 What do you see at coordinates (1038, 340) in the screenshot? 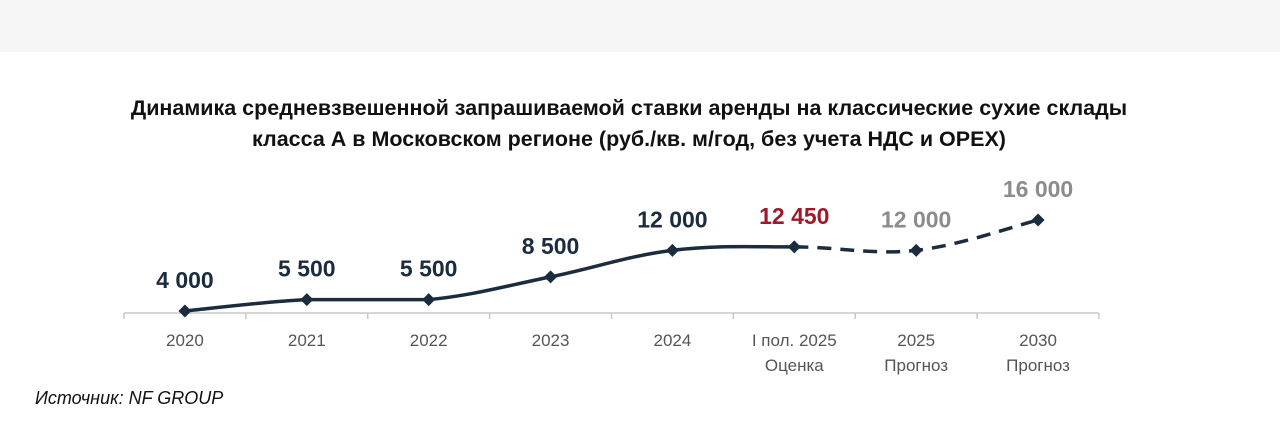
I see `x-tick-label: 2030` at bounding box center [1038, 340].